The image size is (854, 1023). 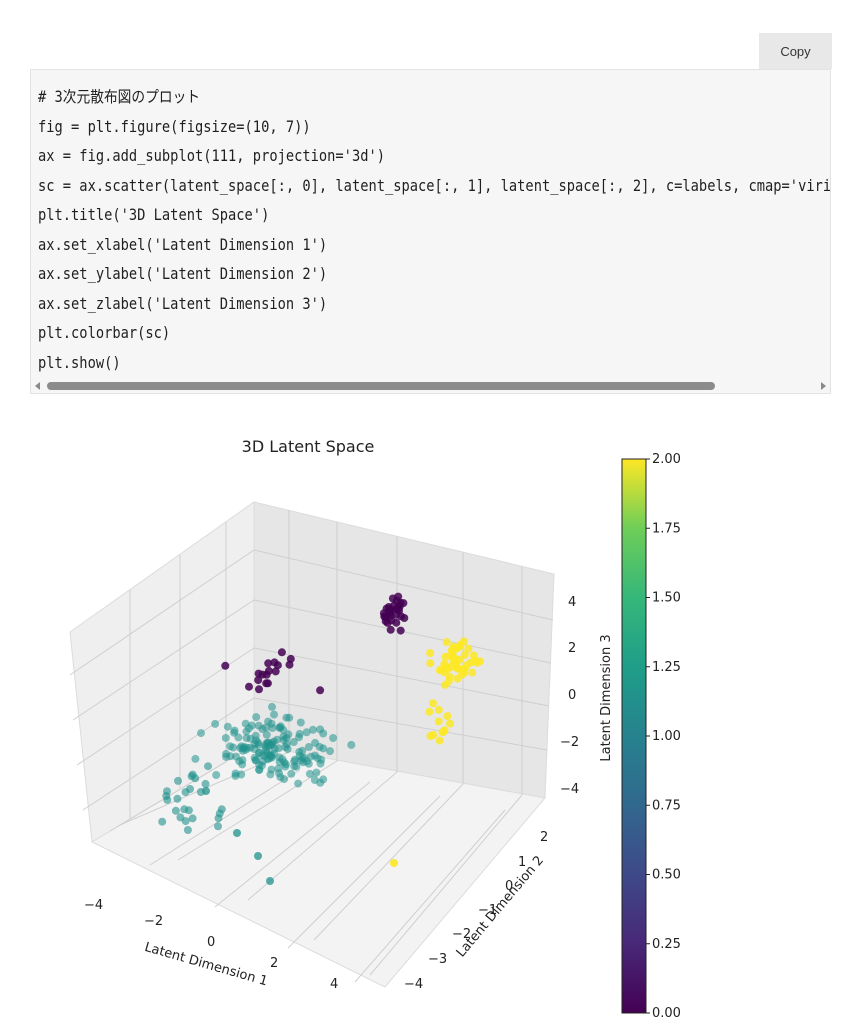 I want to click on z-tick-label: 4, so click(x=572, y=602).